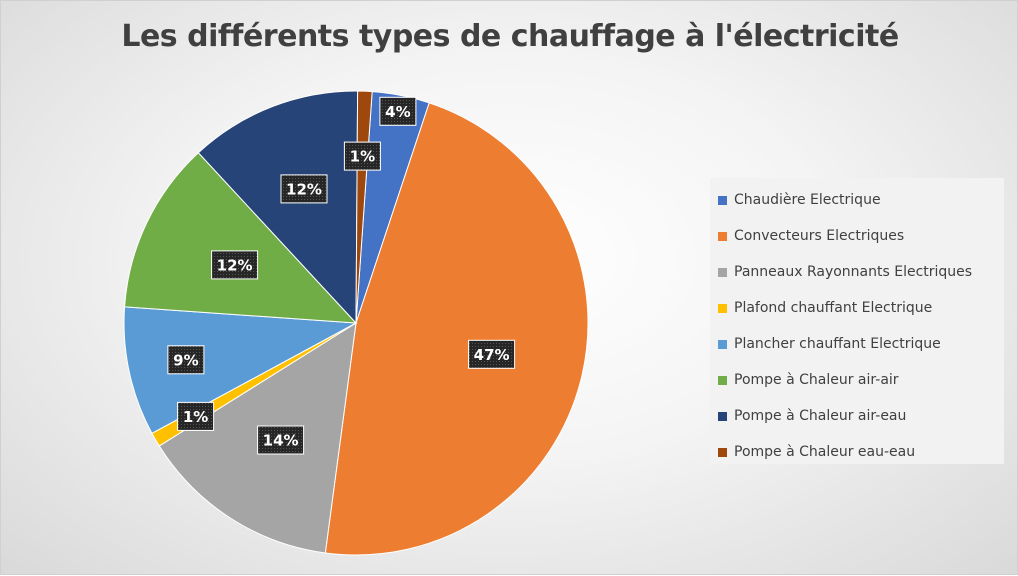 This screenshot has width=1018, height=576. I want to click on legend-item: Convecteurs Electriques, so click(857, 236).